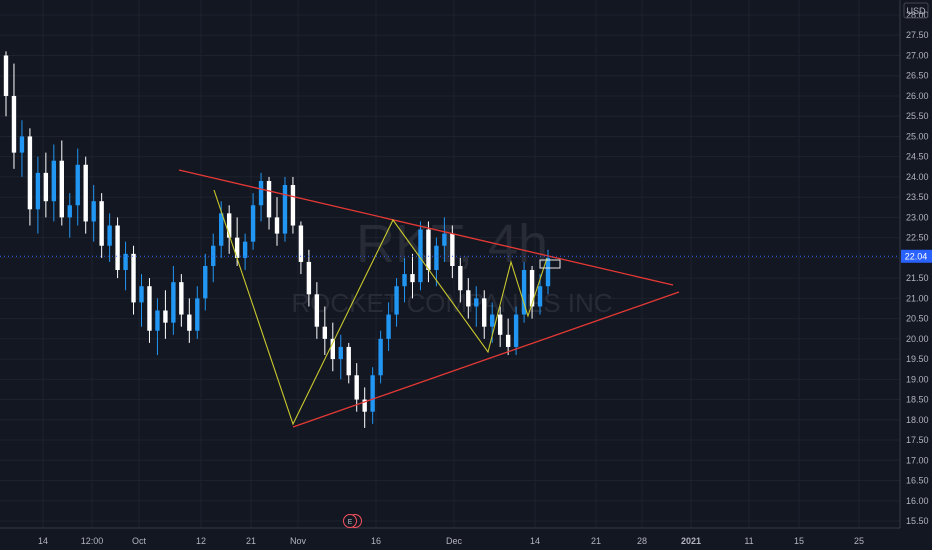  I want to click on x-tick-label: 15, so click(799, 541).